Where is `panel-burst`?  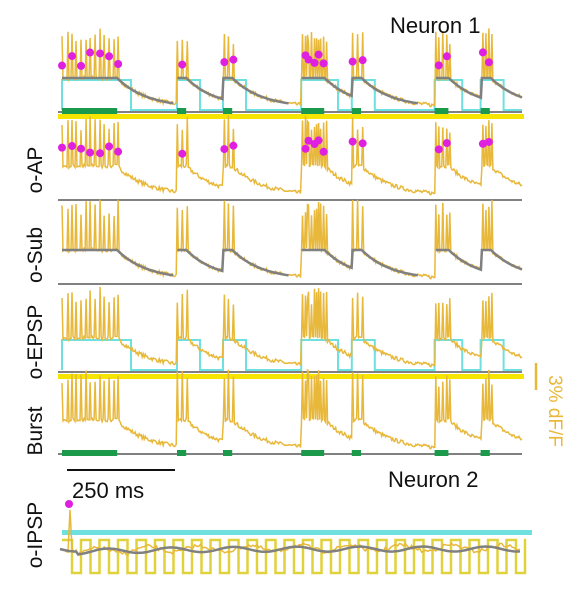 panel-burst is located at coordinates (290, 412).